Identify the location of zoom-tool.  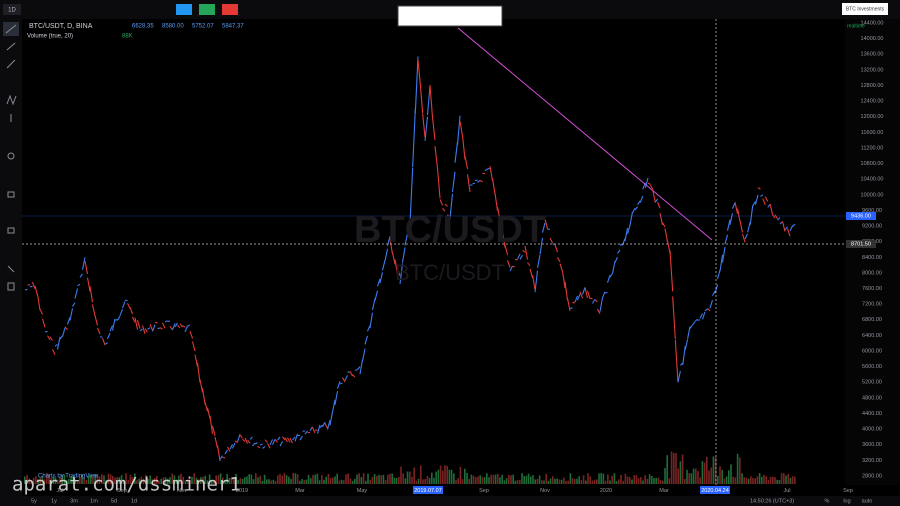
(11, 156).